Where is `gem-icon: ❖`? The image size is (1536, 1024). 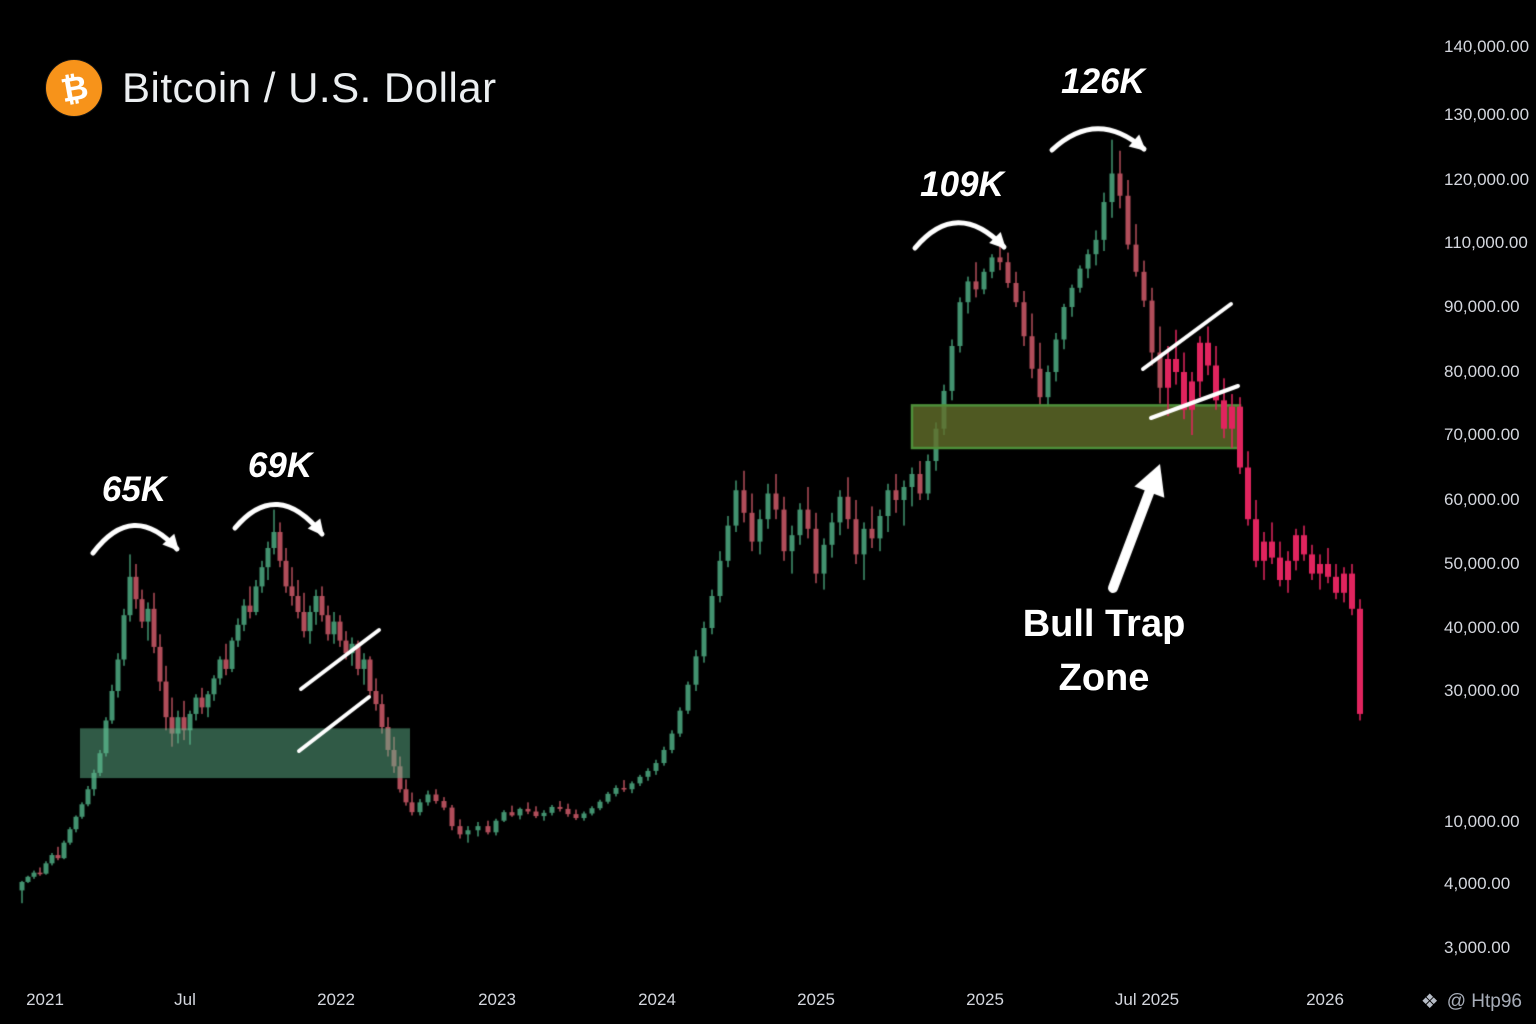
gem-icon: ❖ is located at coordinates (1429, 1002).